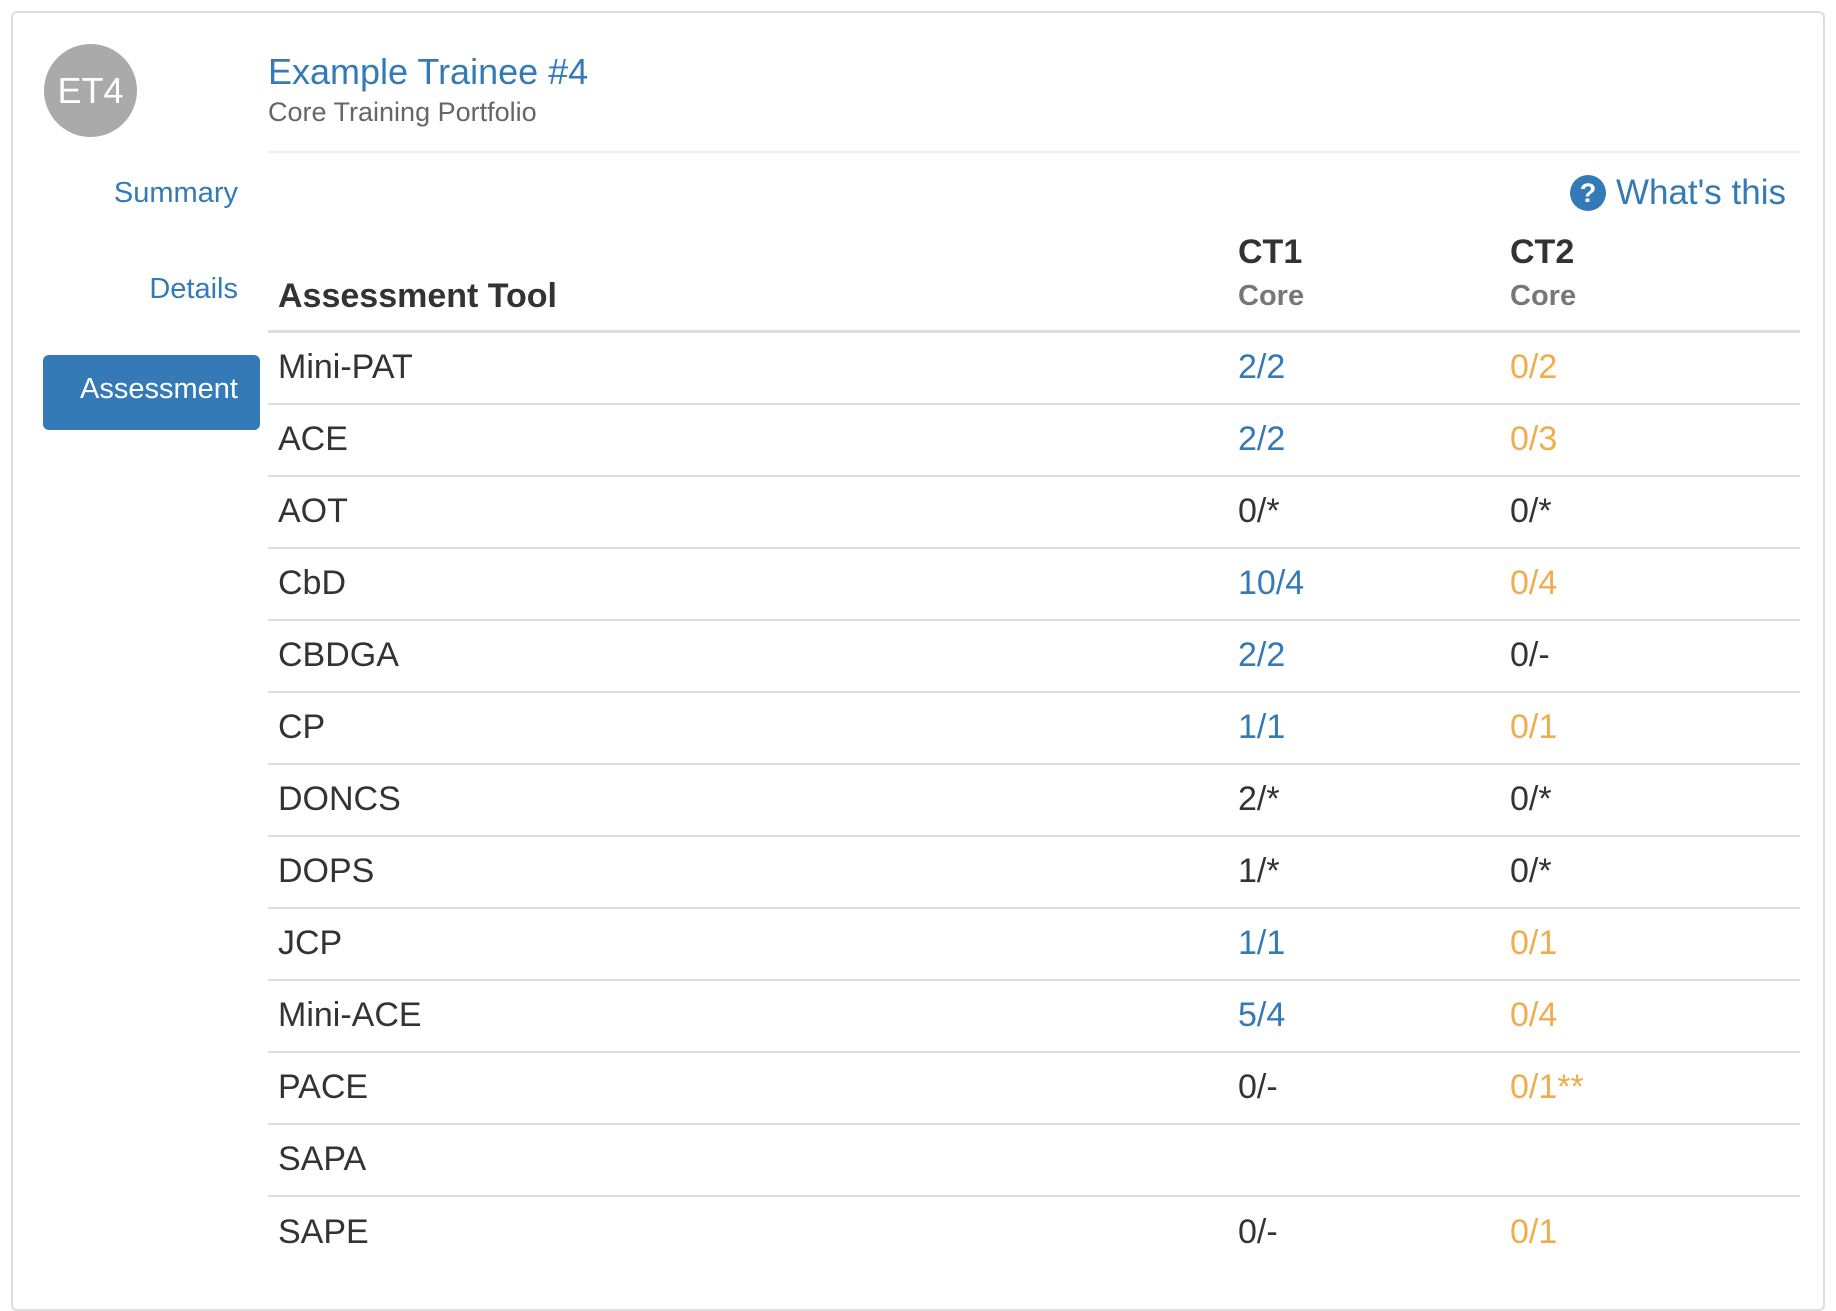  Describe the element at coordinates (151, 392) in the screenshot. I see `nav-item-assessment: Assessment` at that location.